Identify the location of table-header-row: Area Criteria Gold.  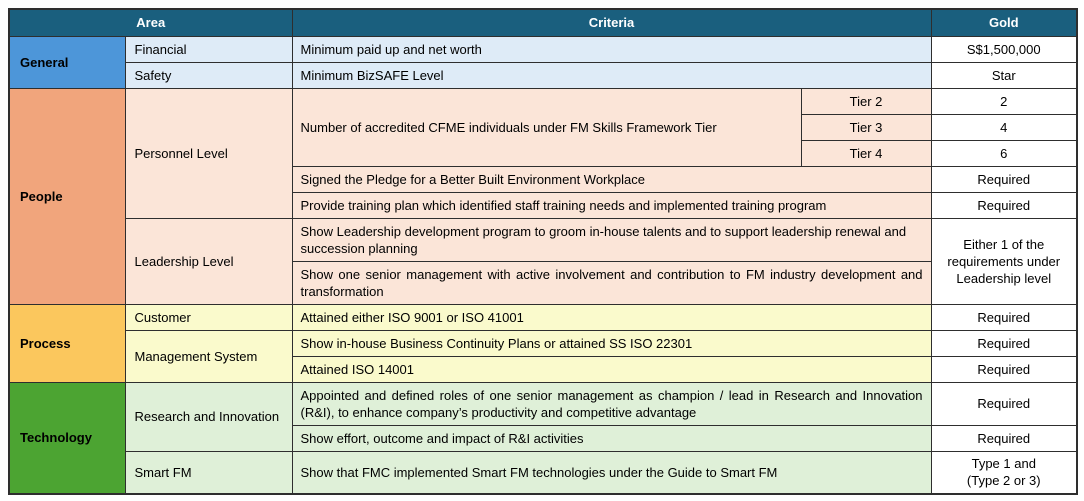
(543, 22).